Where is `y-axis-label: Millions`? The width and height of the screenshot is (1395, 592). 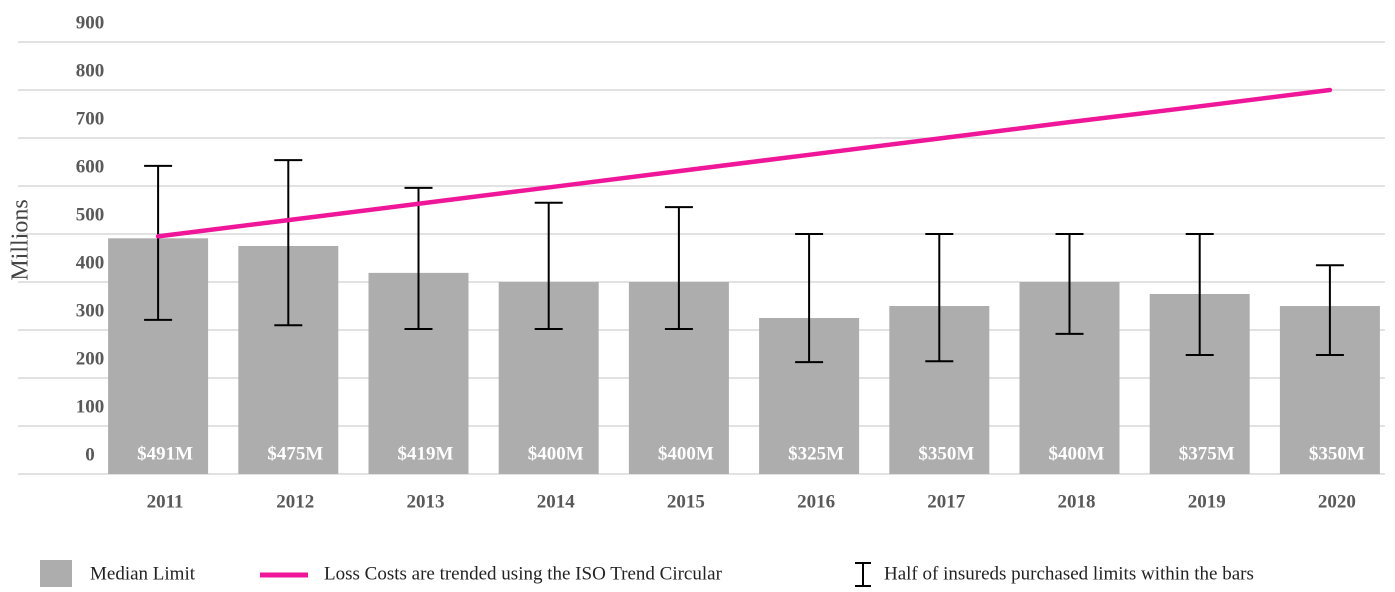 y-axis-label: Millions is located at coordinates (21, 239).